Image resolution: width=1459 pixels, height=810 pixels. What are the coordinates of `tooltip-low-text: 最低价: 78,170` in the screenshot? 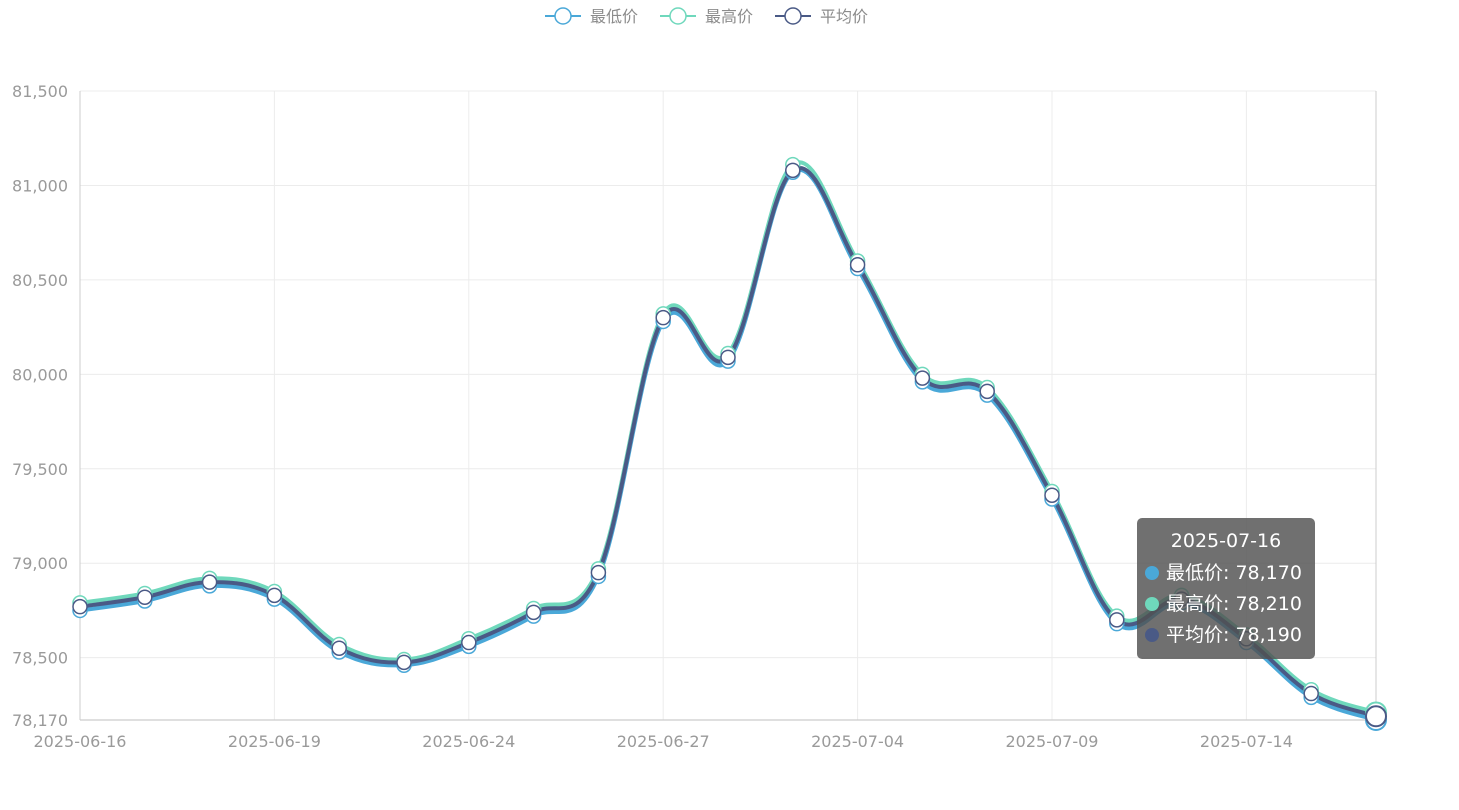 It's located at (1234, 573).